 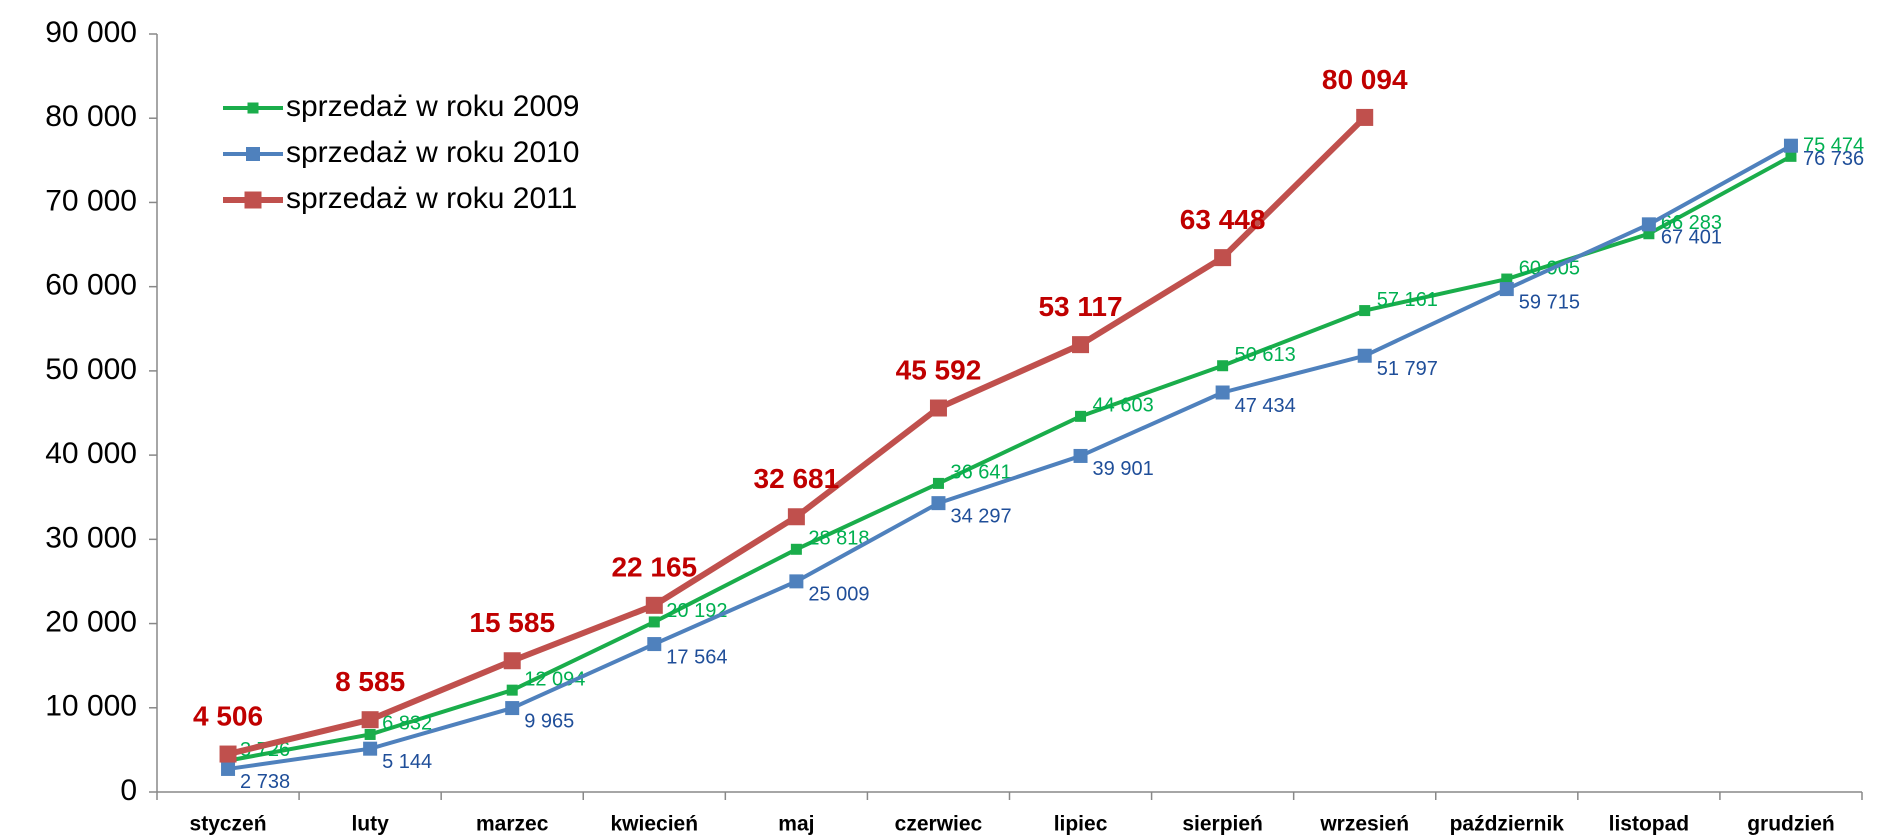 What do you see at coordinates (1649, 824) in the screenshot?
I see `x-tick-label: listopad` at bounding box center [1649, 824].